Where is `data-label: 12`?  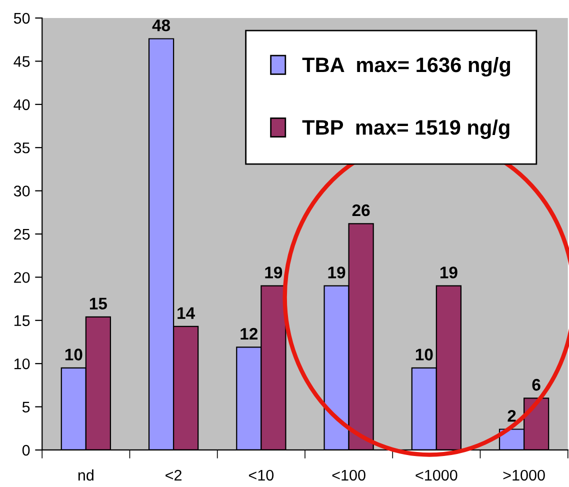 data-label: 12 is located at coordinates (249, 334).